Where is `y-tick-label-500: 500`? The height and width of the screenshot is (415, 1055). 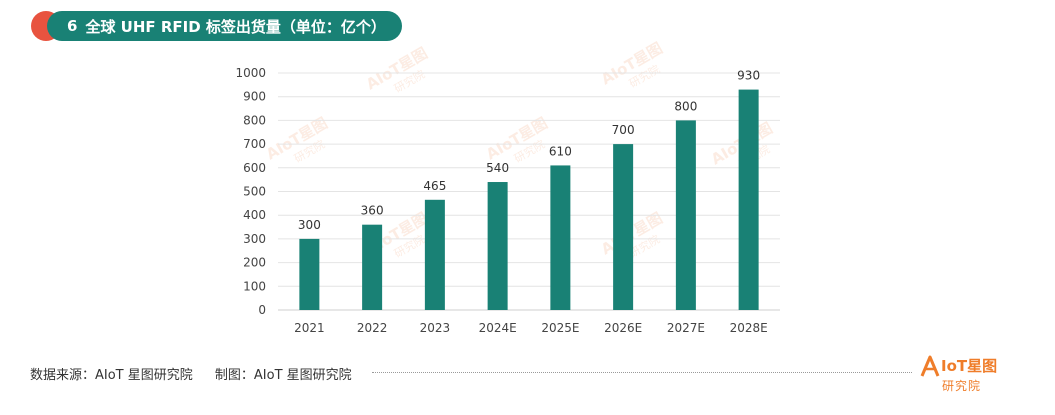
y-tick-label-500: 500 is located at coordinates (254, 192).